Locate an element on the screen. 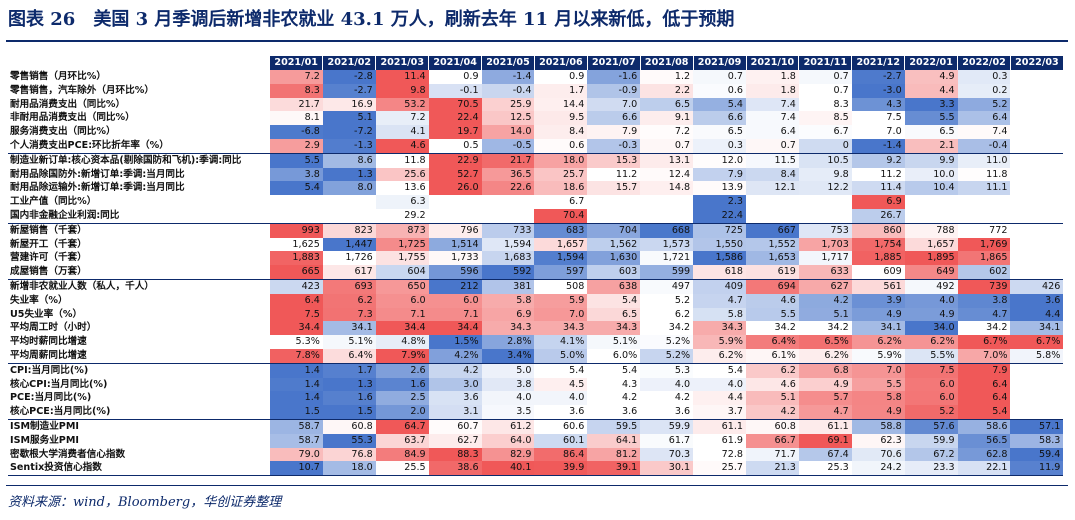  table-cell: 22.1 is located at coordinates (984, 469).